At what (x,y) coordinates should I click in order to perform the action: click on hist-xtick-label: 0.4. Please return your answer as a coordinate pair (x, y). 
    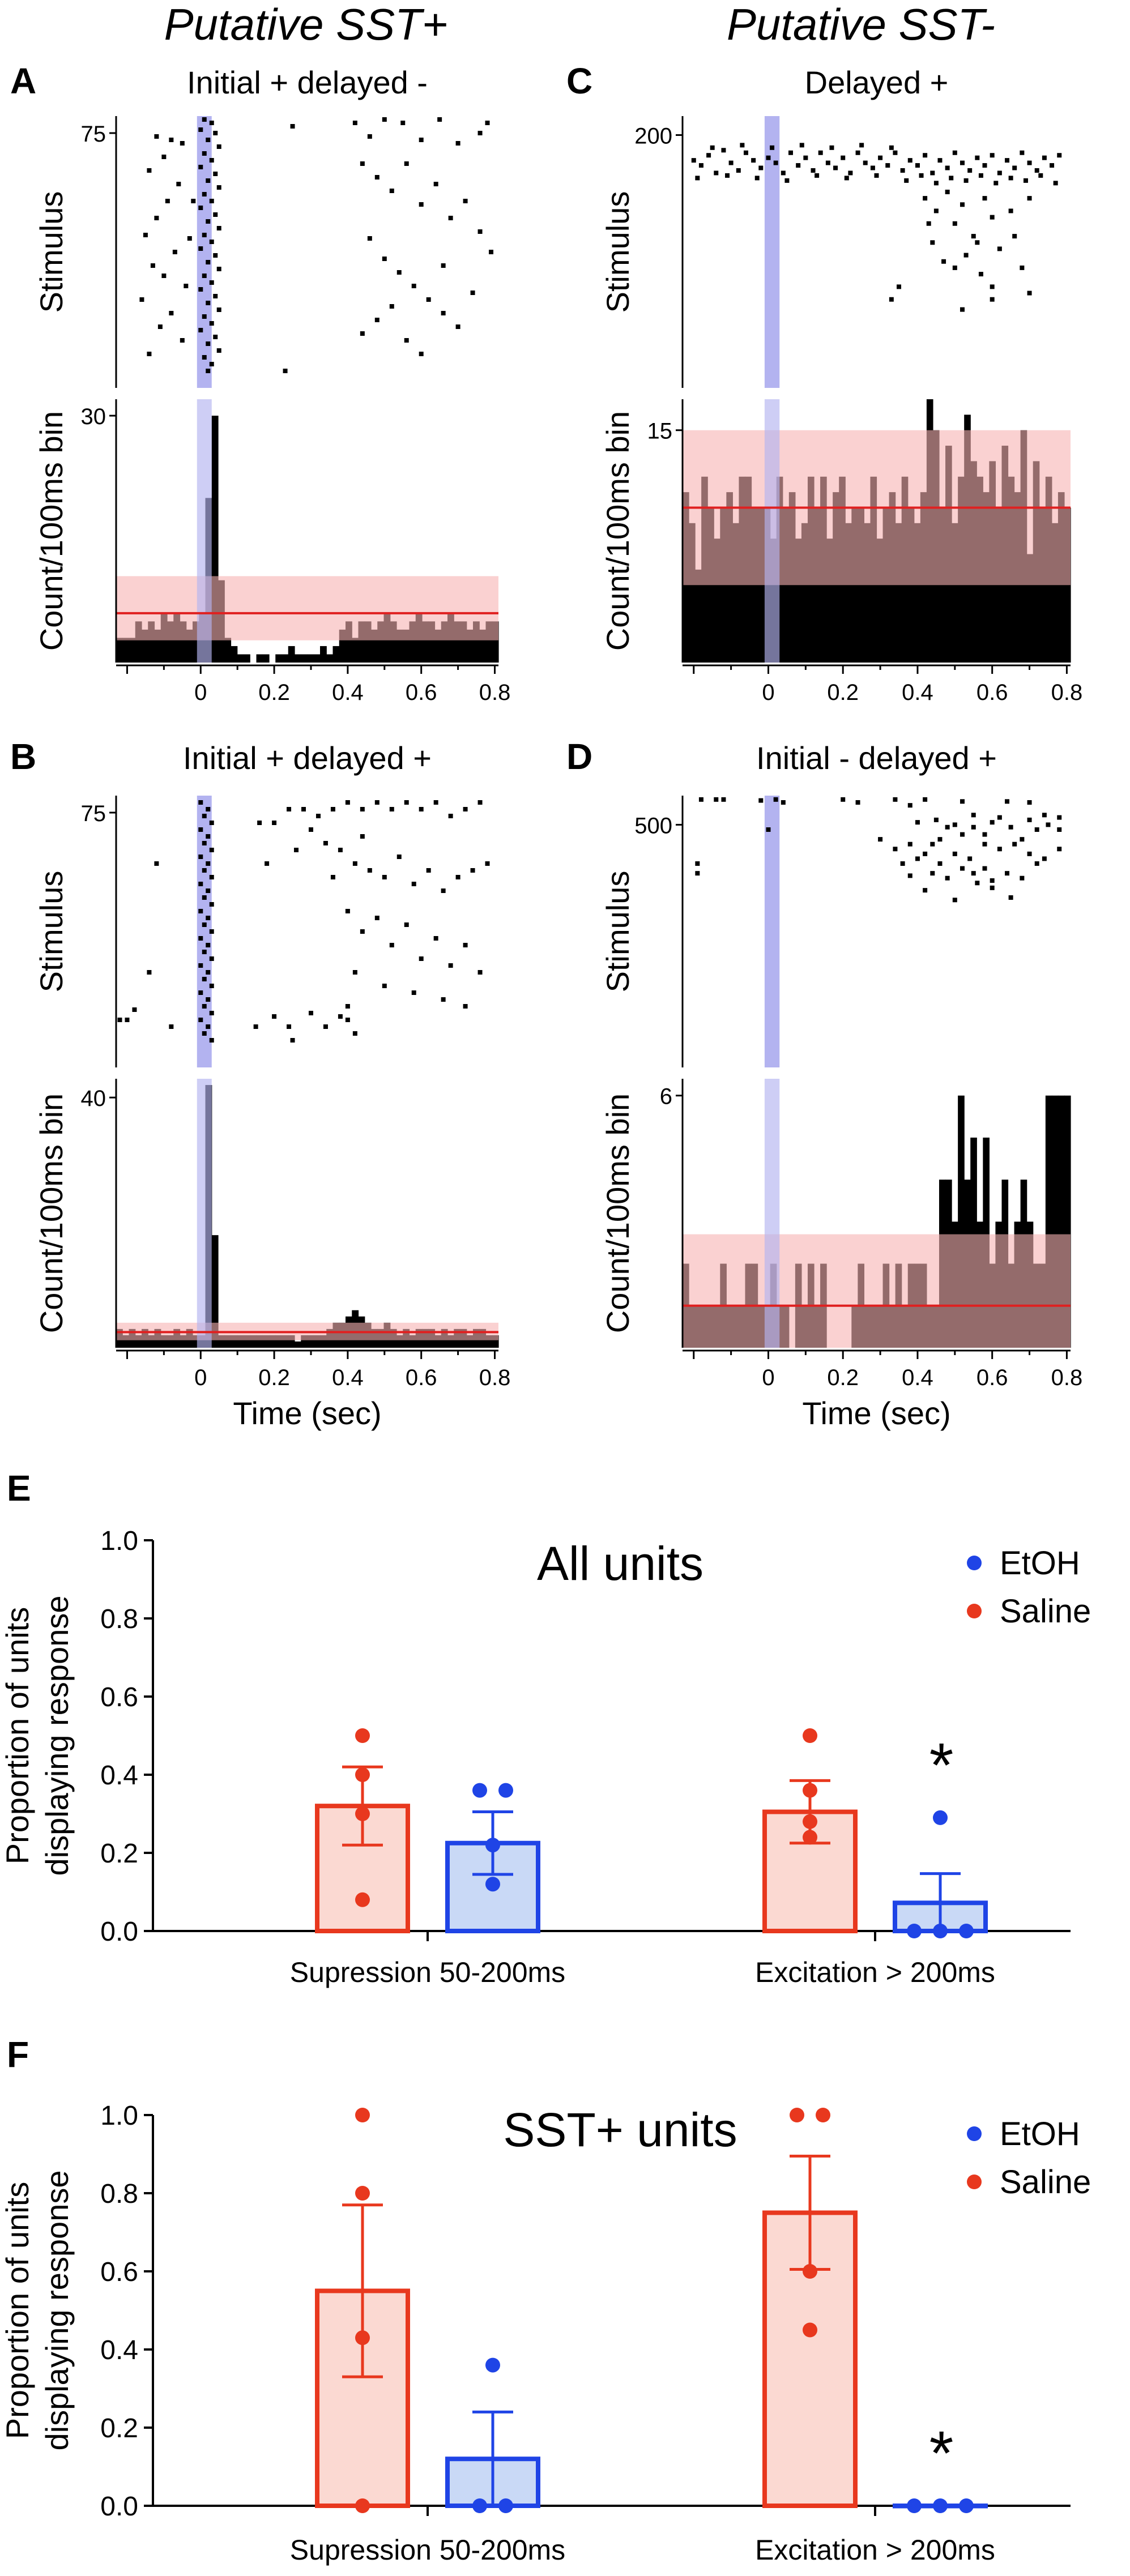
    Looking at the image, I should click on (348, 1377).